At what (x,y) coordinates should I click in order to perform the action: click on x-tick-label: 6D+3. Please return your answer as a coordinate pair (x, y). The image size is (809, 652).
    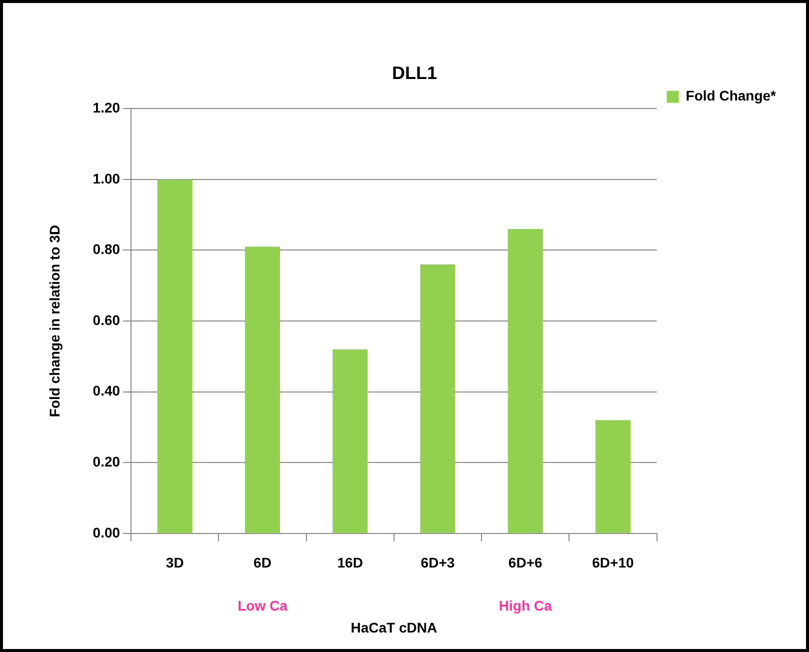
    Looking at the image, I should click on (437, 562).